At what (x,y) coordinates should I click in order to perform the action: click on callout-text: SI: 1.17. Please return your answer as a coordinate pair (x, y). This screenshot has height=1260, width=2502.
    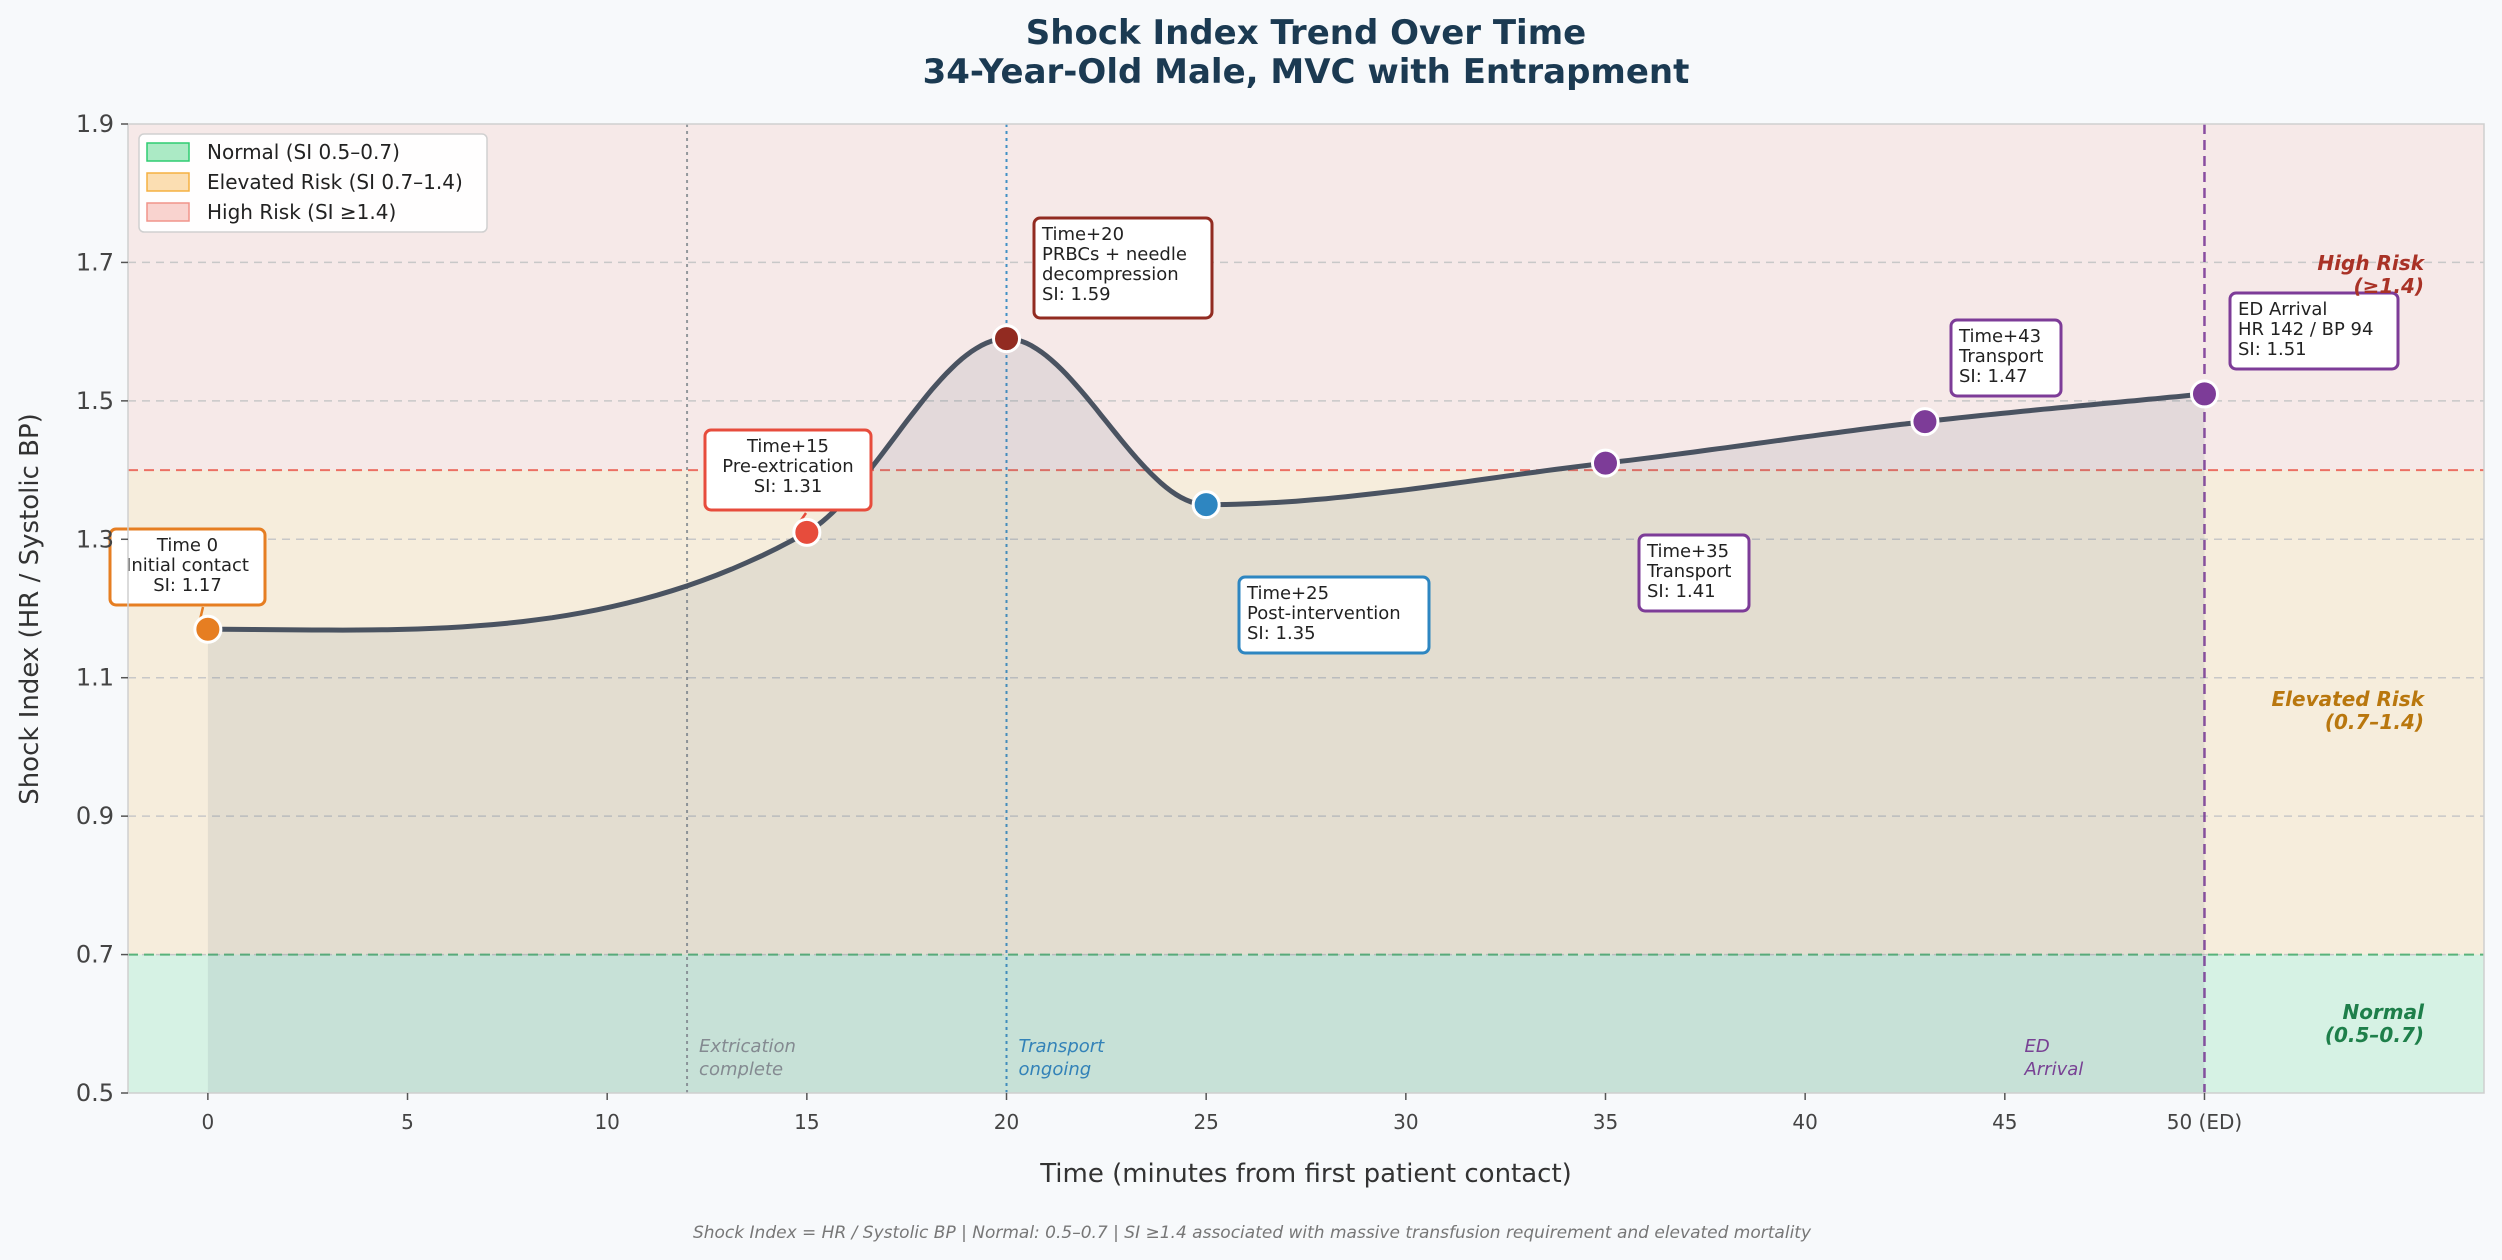
    Looking at the image, I should click on (187, 585).